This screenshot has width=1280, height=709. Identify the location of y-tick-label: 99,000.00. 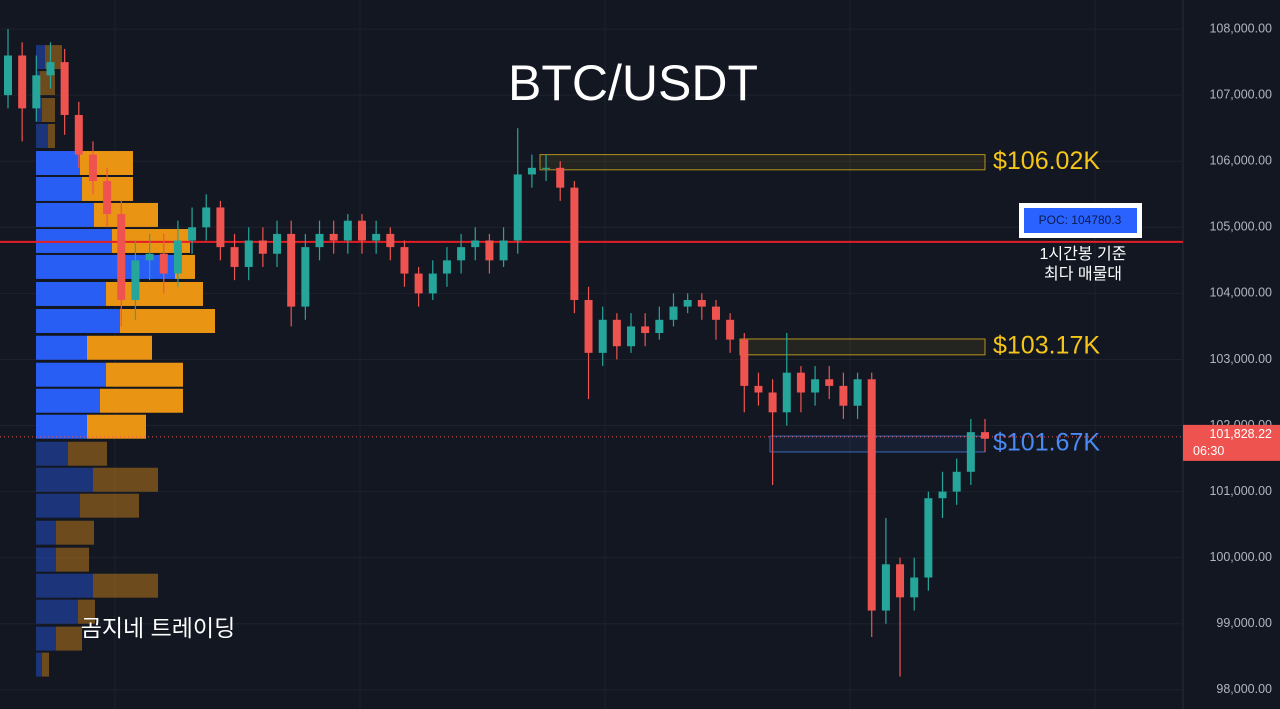
(1244, 623).